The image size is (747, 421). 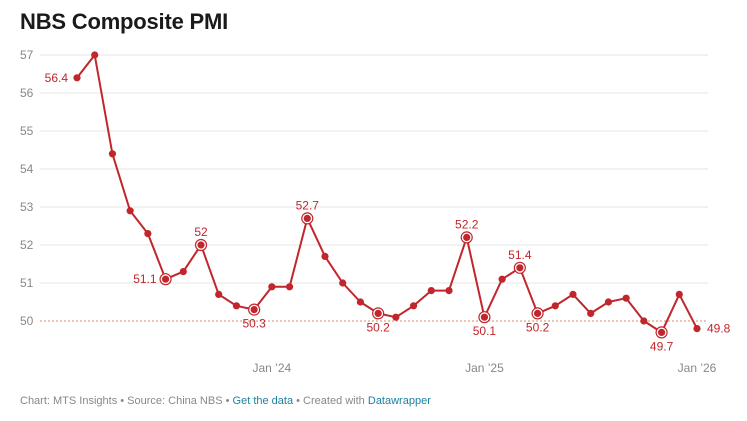 I want to click on y-tick-label: 52, so click(x=27, y=245).